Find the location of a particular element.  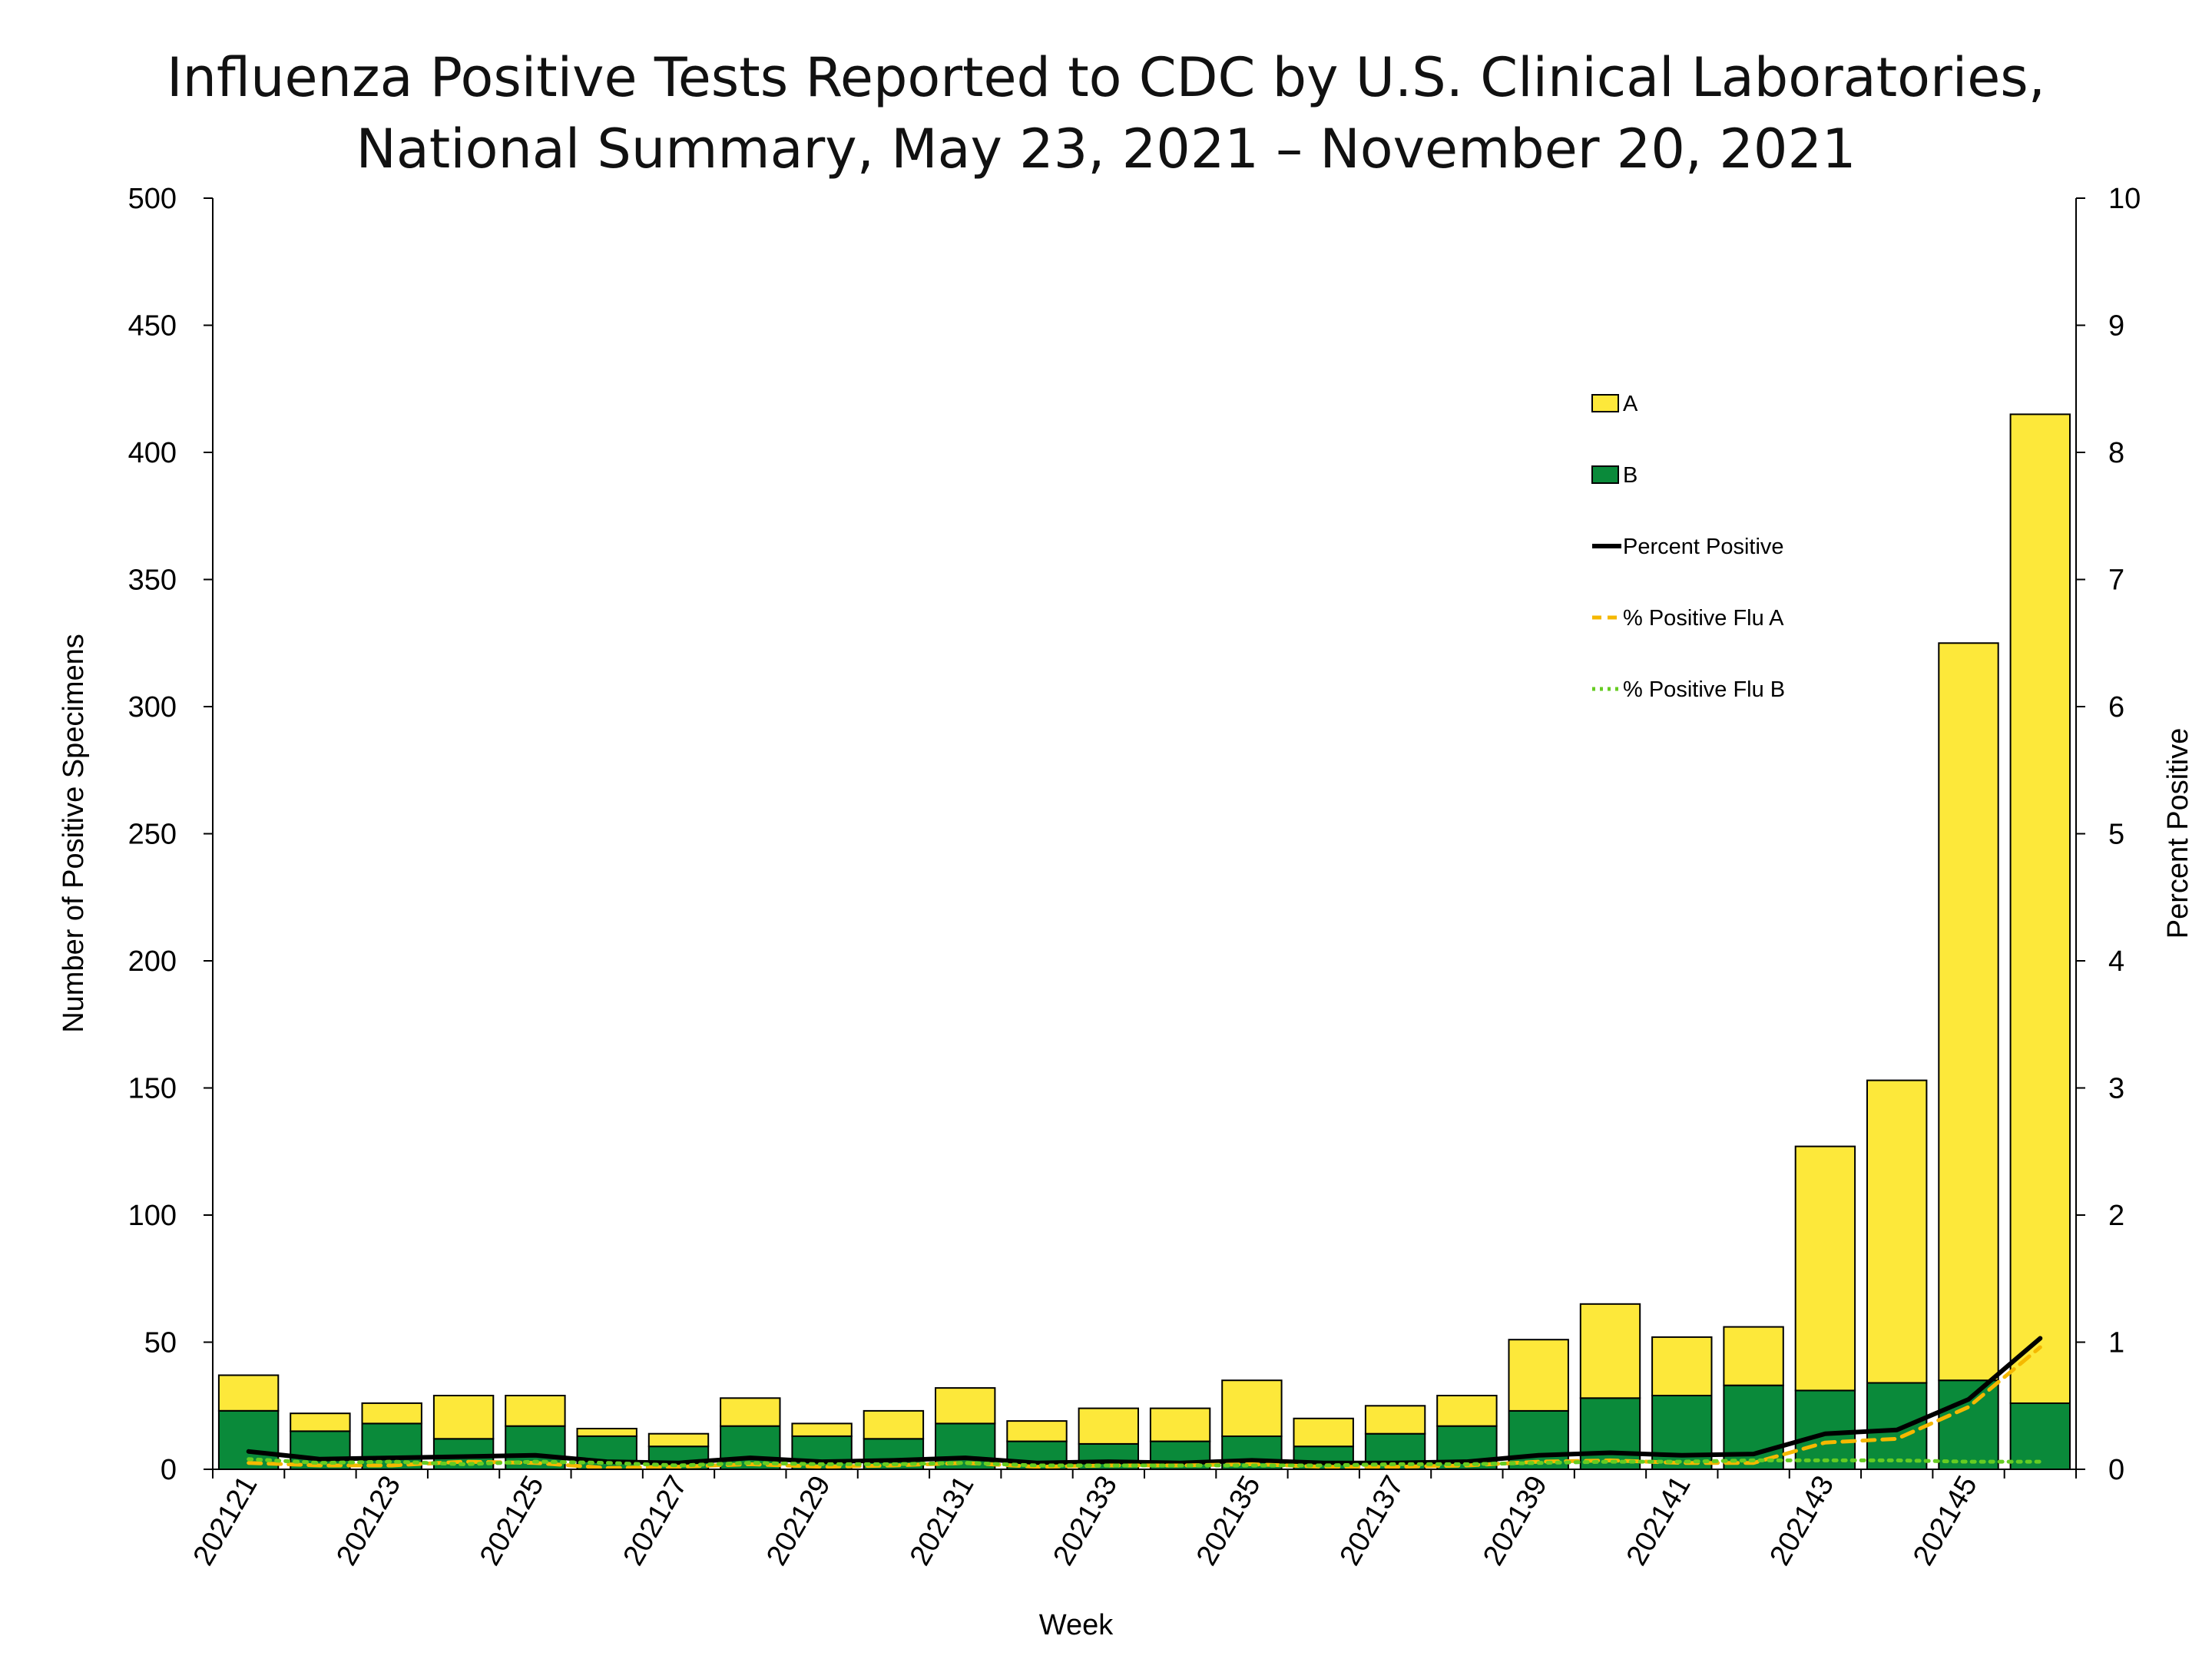

y2-tick-label: 9 is located at coordinates (2116, 326).